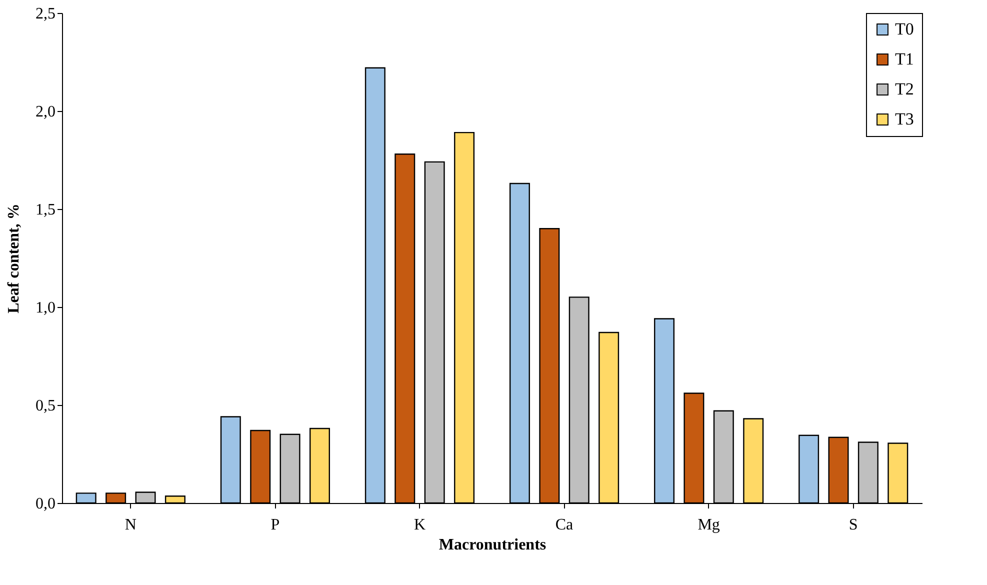  I want to click on legend-label: T2, so click(904, 89).